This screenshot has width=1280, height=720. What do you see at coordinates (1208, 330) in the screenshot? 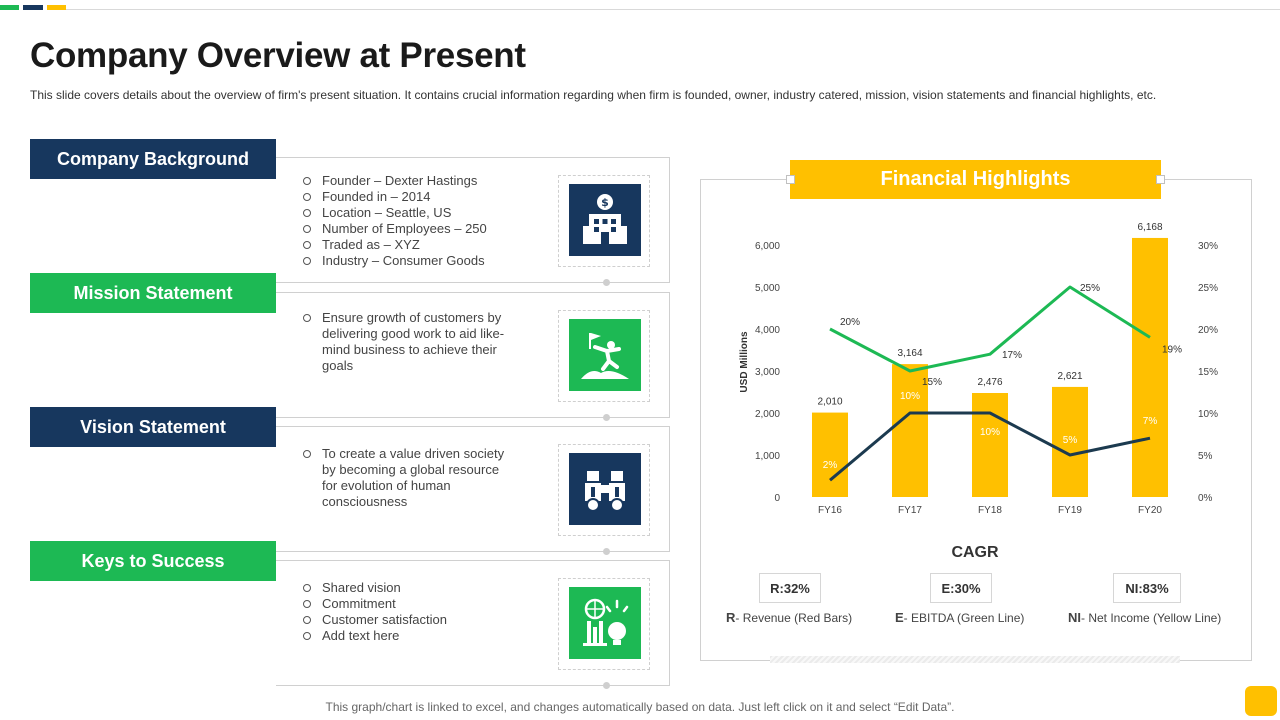
I see `y2-tick-label: 20%` at bounding box center [1208, 330].